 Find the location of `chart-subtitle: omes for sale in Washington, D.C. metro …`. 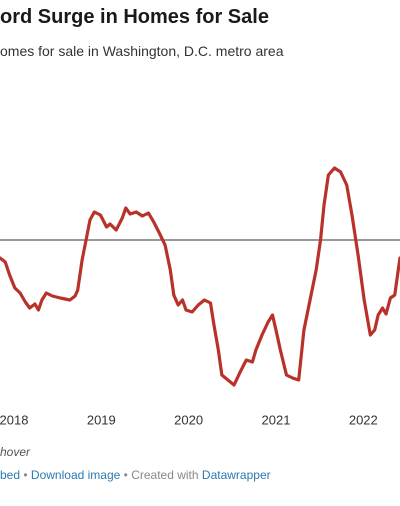

chart-subtitle: omes for sale in Washington, D.C. metro … is located at coordinates (142, 51).